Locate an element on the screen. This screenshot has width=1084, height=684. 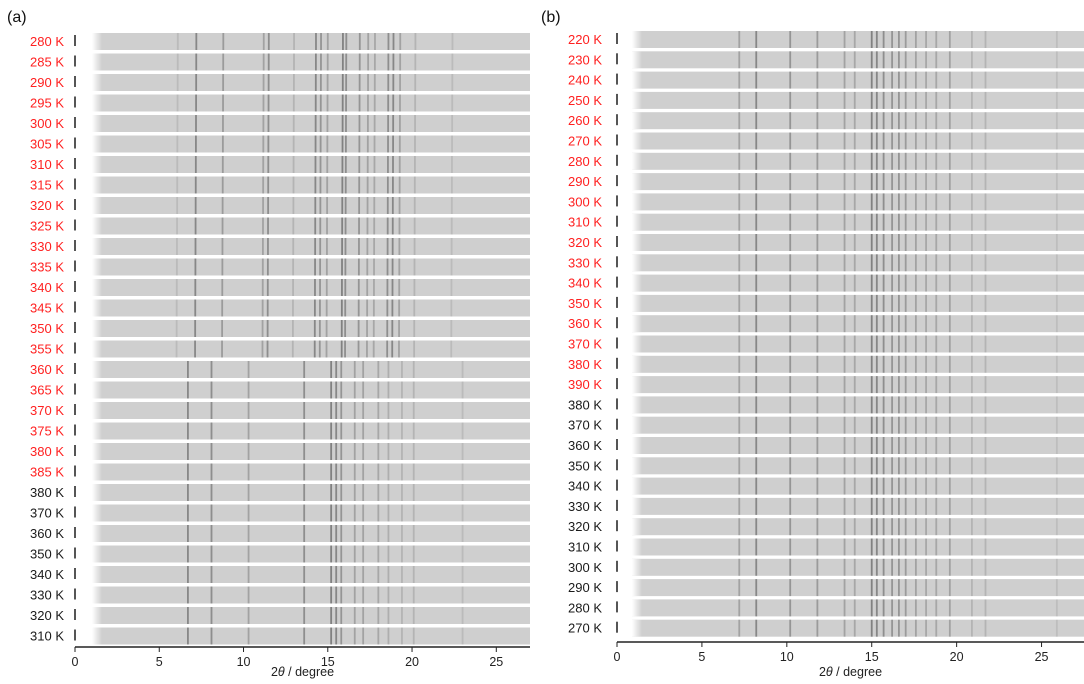
temperature-label: 350 K is located at coordinates (47, 554).